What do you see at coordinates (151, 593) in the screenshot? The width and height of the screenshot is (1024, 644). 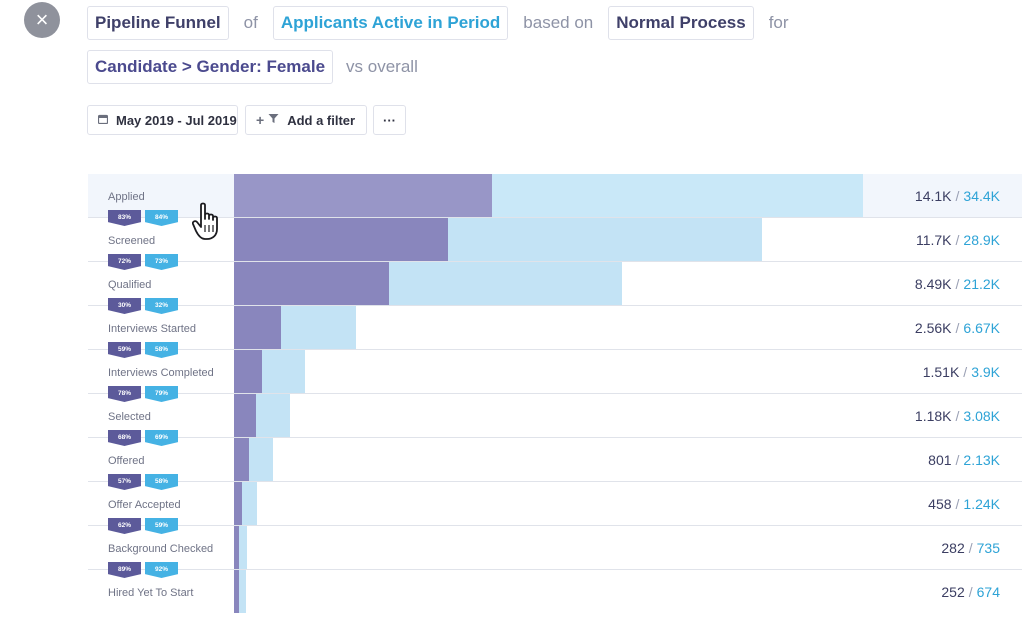 I see `stage-label: Hired Yet To Start` at bounding box center [151, 593].